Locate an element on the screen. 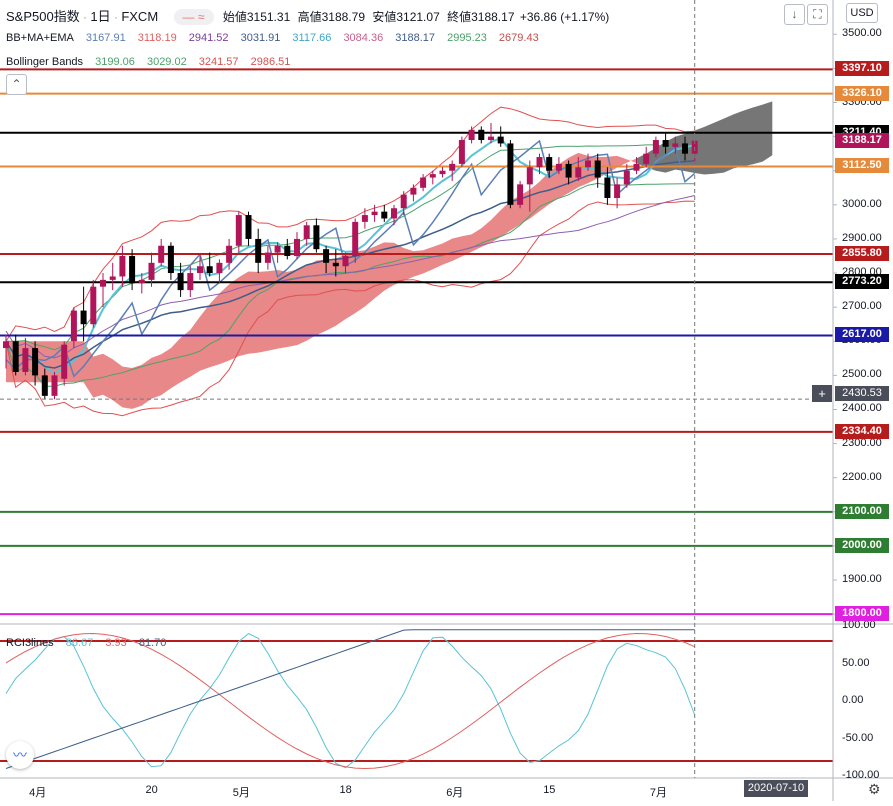  collapse-legend-button: ⌃ is located at coordinates (16, 84).